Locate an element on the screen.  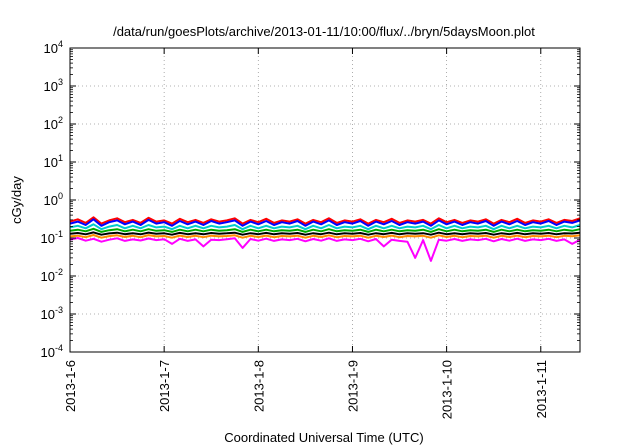
y-tick-label: 10⁻³ is located at coordinates (52, 313).